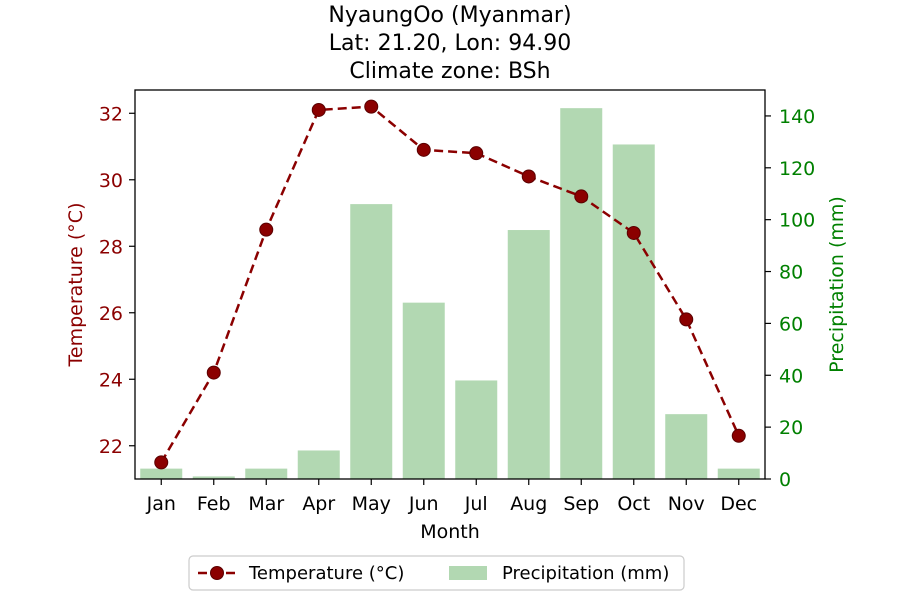 Image resolution: width=900 pixels, height=604 pixels. What do you see at coordinates (837, 284) in the screenshot?
I see `precipitation-axis-label: Precipitation (mm)` at bounding box center [837, 284].